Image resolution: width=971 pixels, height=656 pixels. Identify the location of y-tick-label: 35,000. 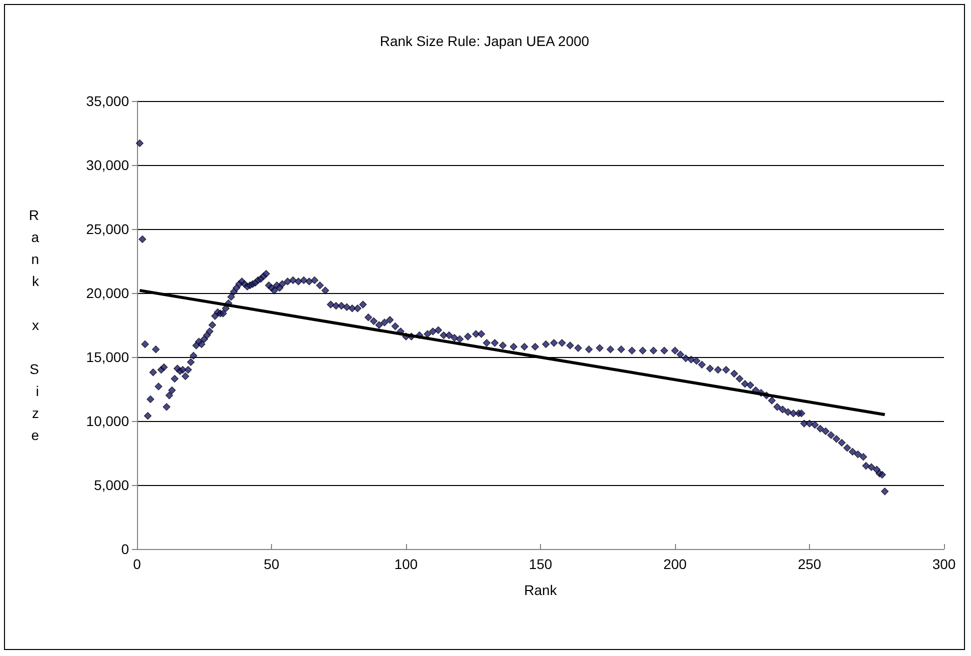
(108, 101).